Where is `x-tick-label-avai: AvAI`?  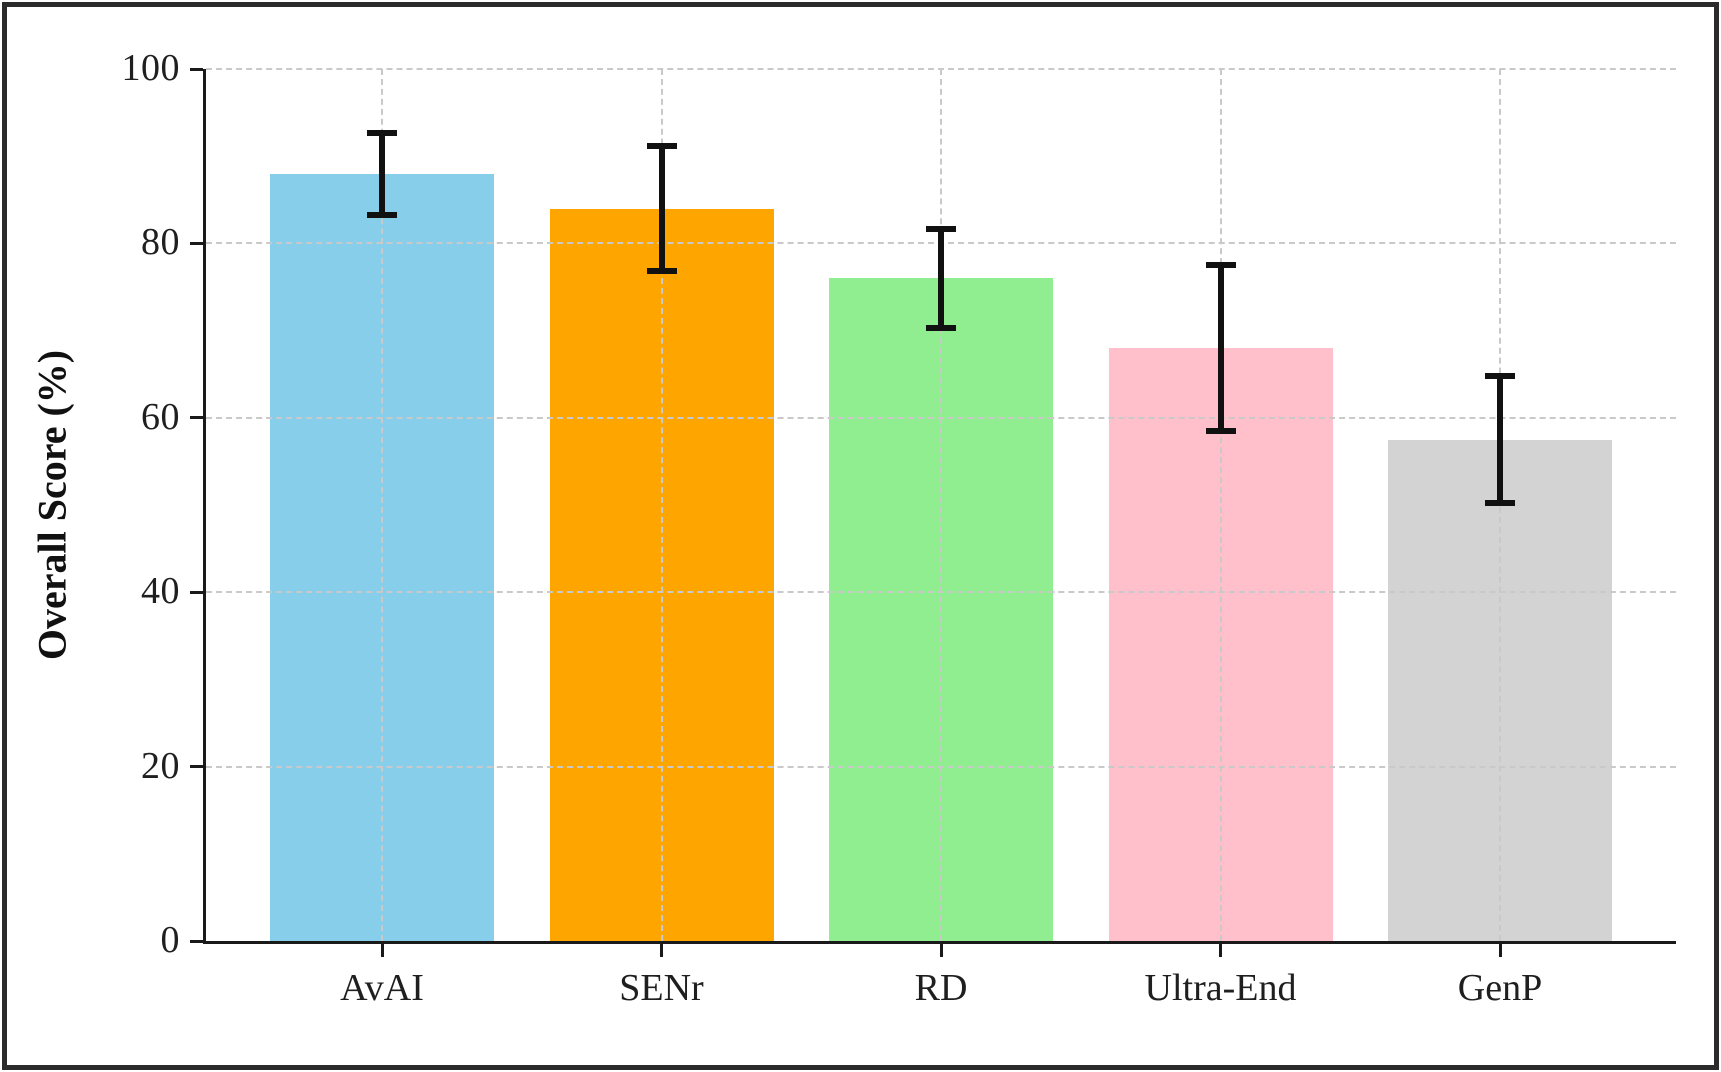 x-tick-label-avai: AvAI is located at coordinates (382, 988).